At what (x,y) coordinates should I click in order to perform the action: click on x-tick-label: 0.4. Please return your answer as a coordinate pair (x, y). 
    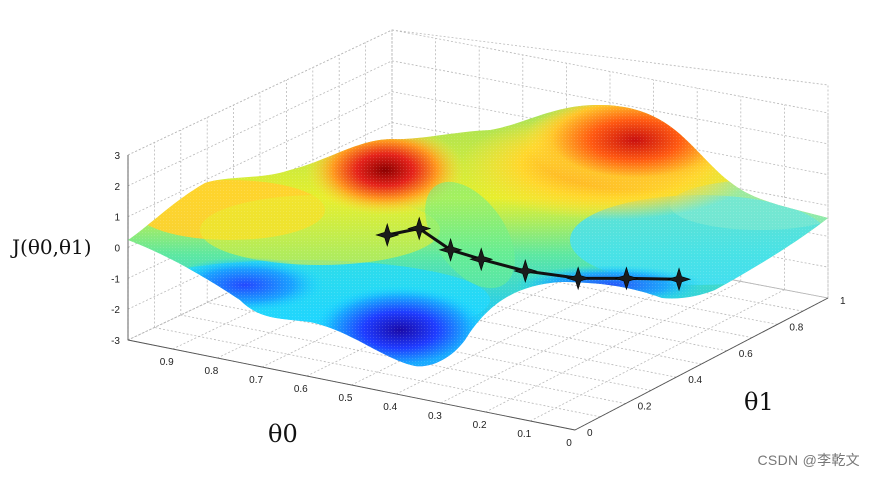
    Looking at the image, I should click on (390, 407).